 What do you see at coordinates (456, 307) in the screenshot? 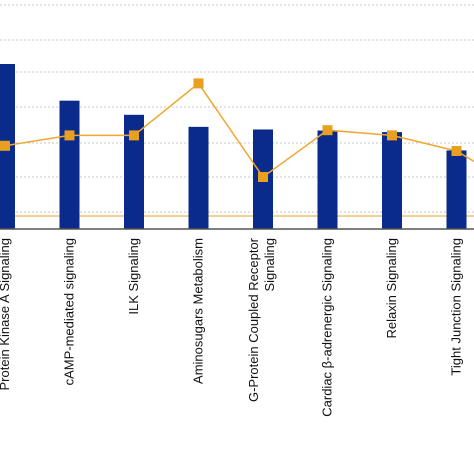
I see `category-label-7: Tight Junction Signaling` at bounding box center [456, 307].